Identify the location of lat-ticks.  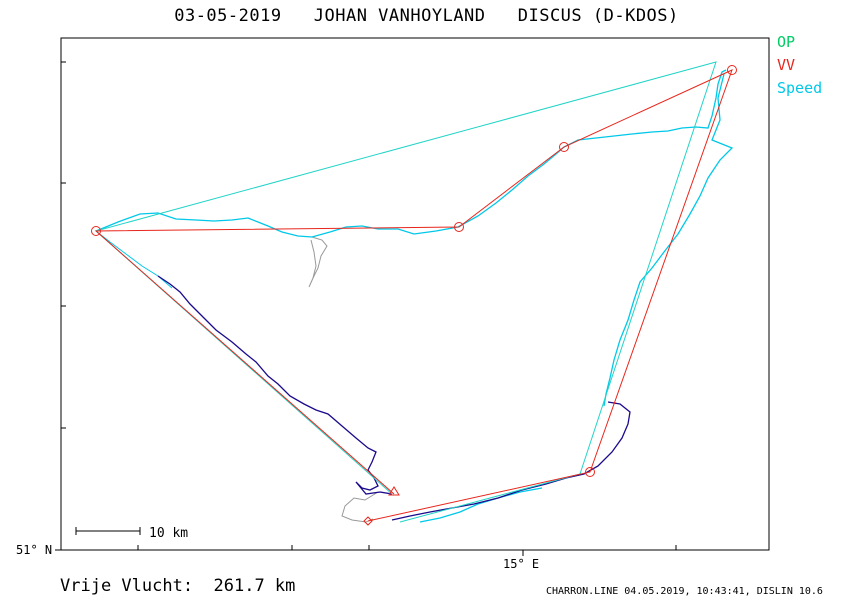
(60, 306).